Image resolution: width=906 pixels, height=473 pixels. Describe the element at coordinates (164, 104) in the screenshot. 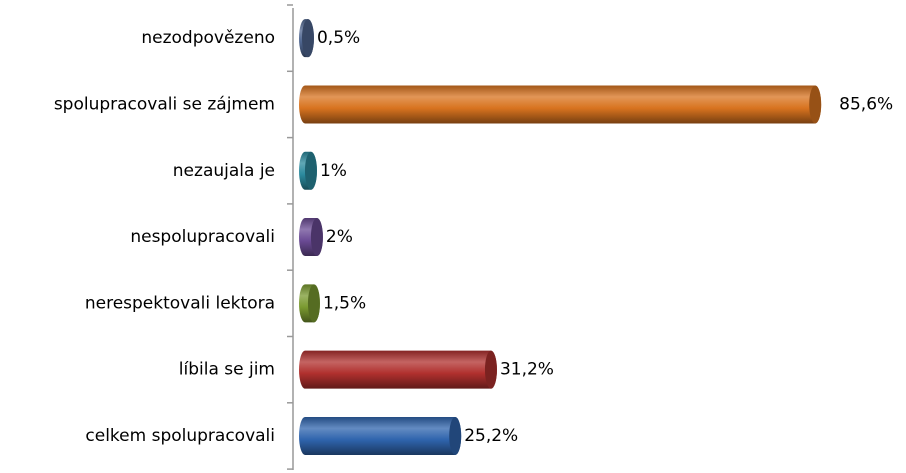

I see `category-label: spolupracovali se zájmem` at that location.